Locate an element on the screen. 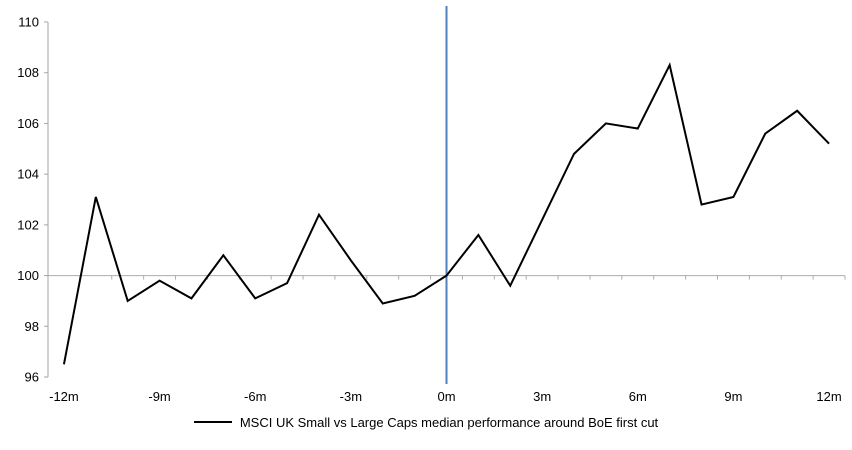  legend-line-swatch is located at coordinates (212, 422).